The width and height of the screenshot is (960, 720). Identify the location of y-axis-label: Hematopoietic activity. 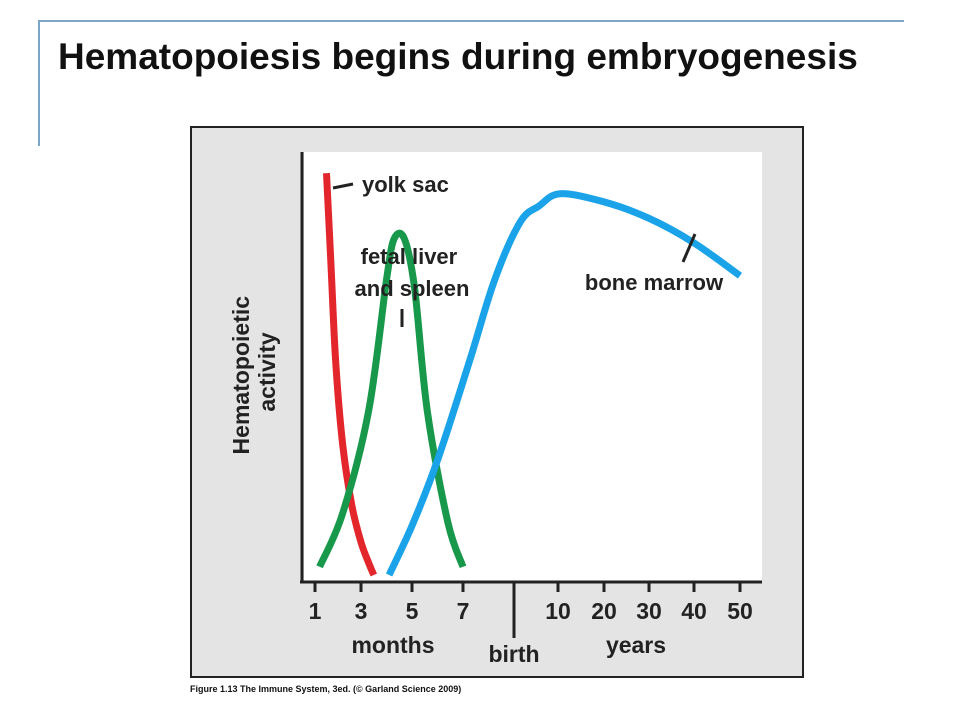
(254, 372).